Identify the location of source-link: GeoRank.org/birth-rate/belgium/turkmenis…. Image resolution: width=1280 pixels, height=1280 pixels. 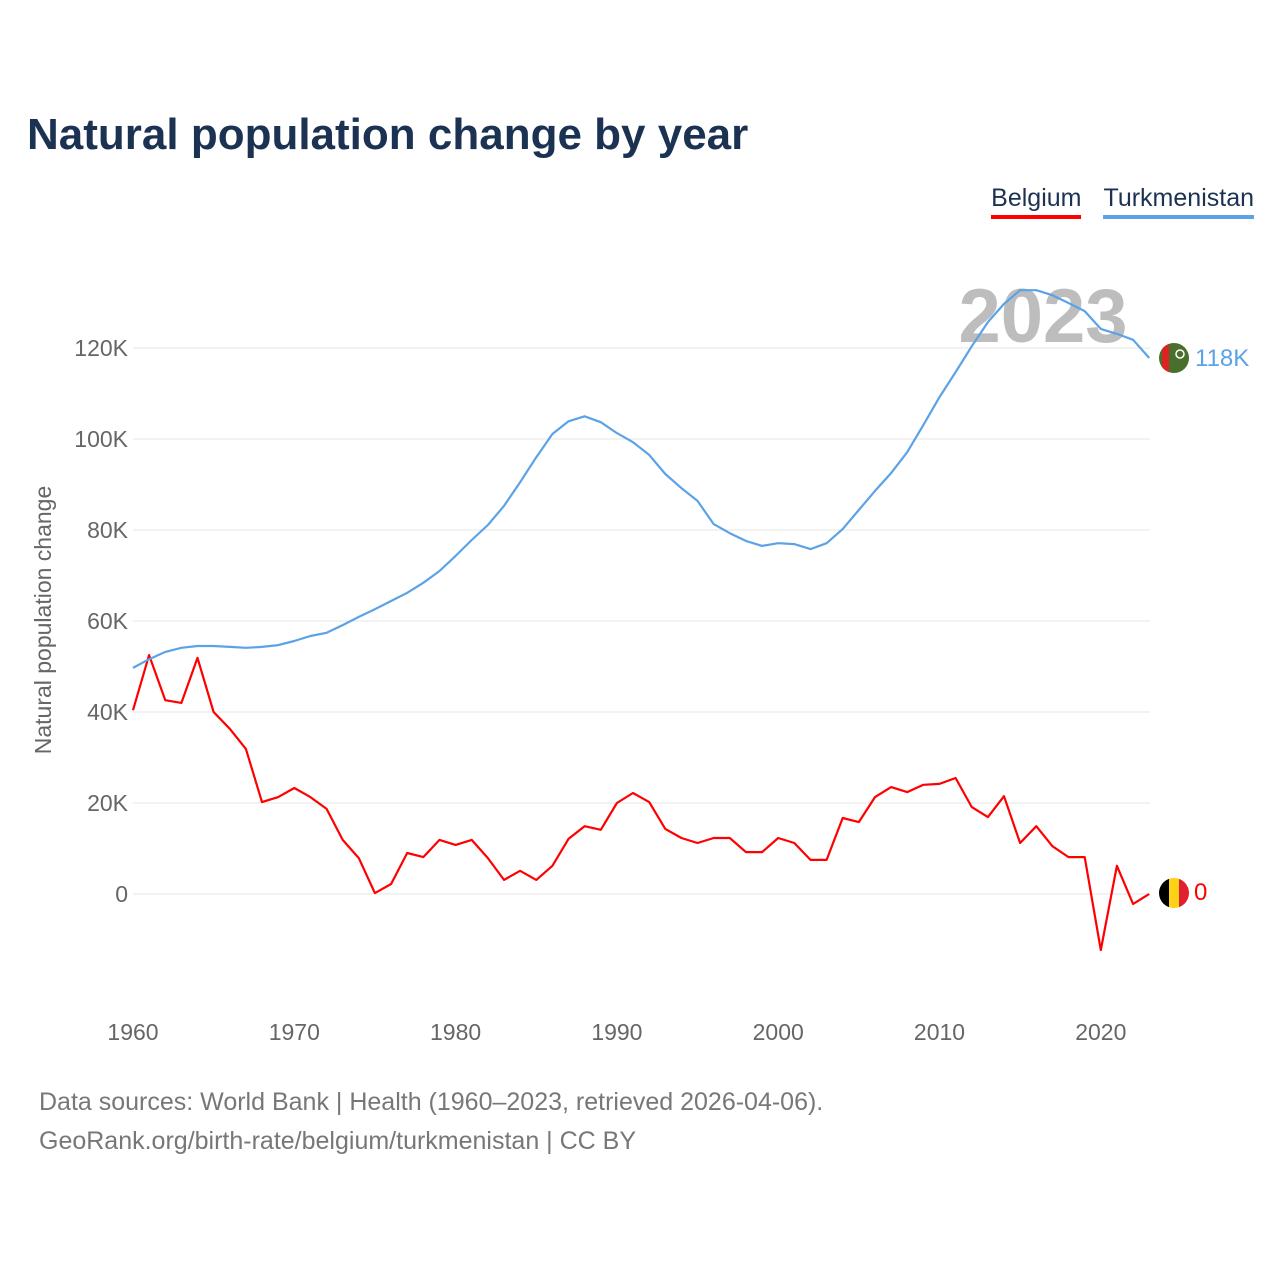
(338, 1141).